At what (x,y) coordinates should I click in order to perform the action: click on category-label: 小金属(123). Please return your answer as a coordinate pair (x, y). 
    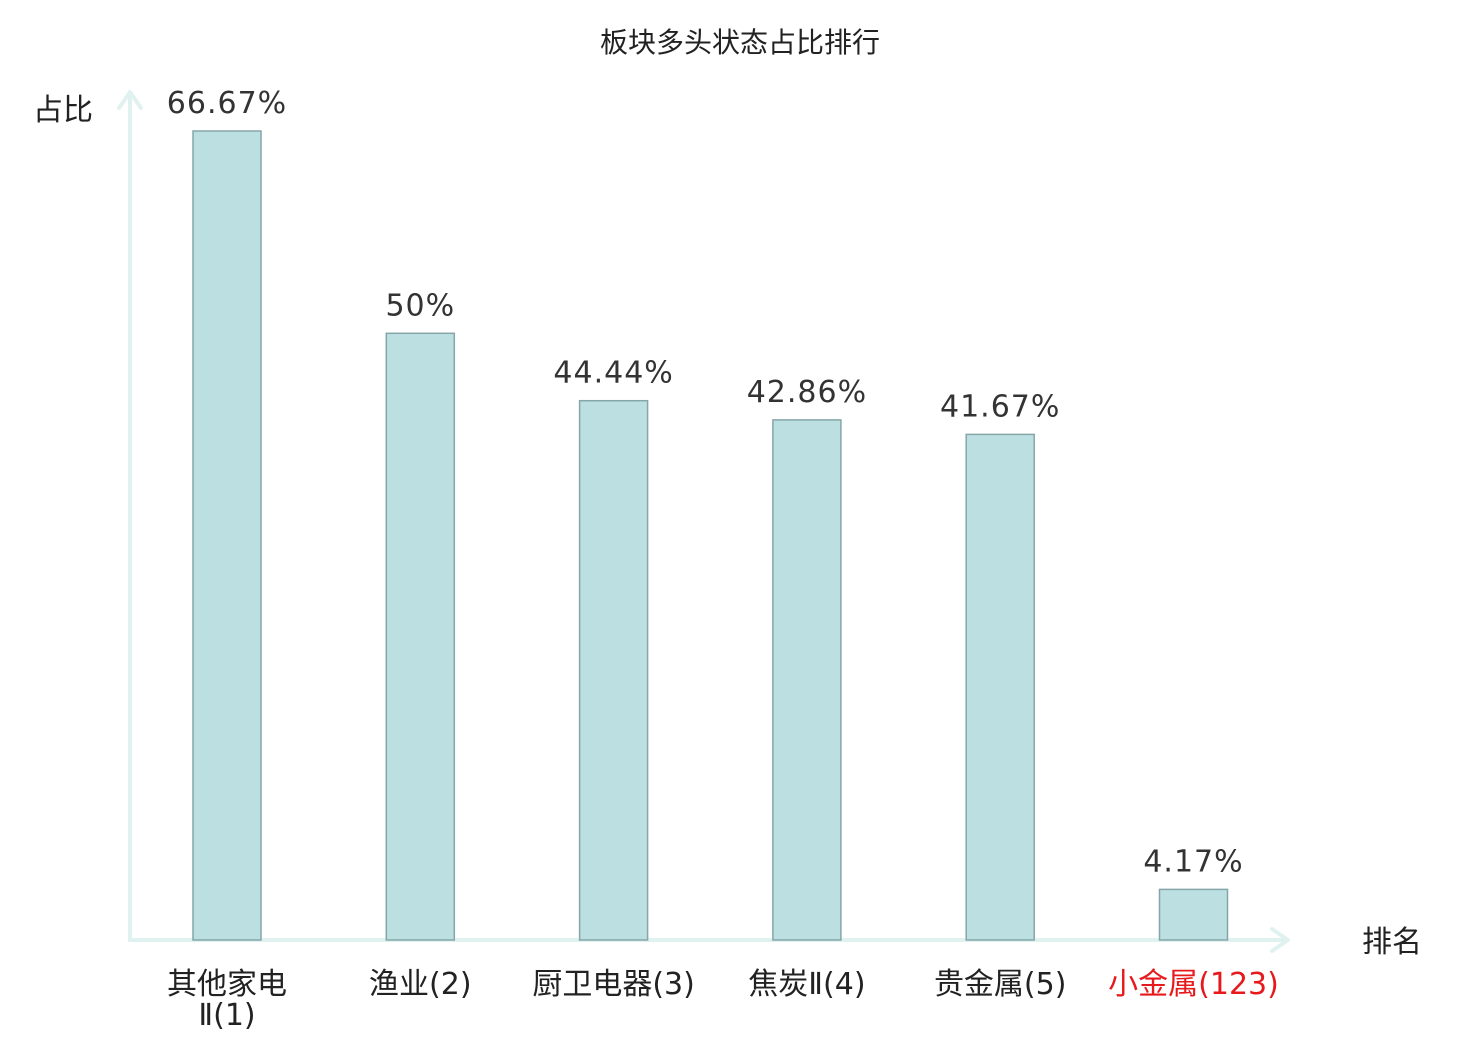
    Looking at the image, I should click on (1193, 984).